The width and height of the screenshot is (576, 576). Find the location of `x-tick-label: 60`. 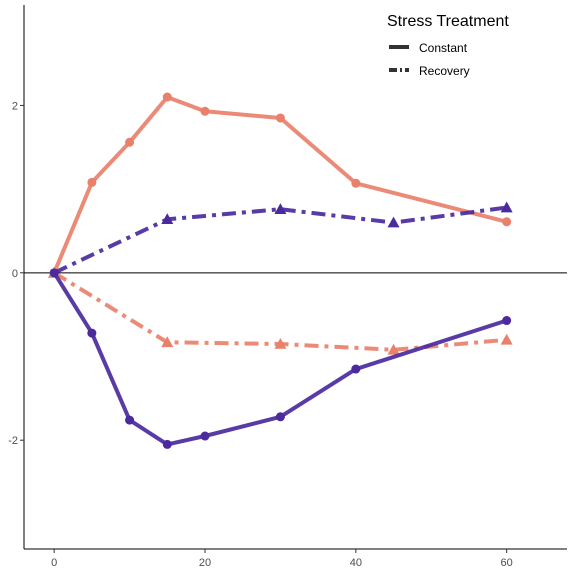

x-tick-label: 60 is located at coordinates (507, 563).